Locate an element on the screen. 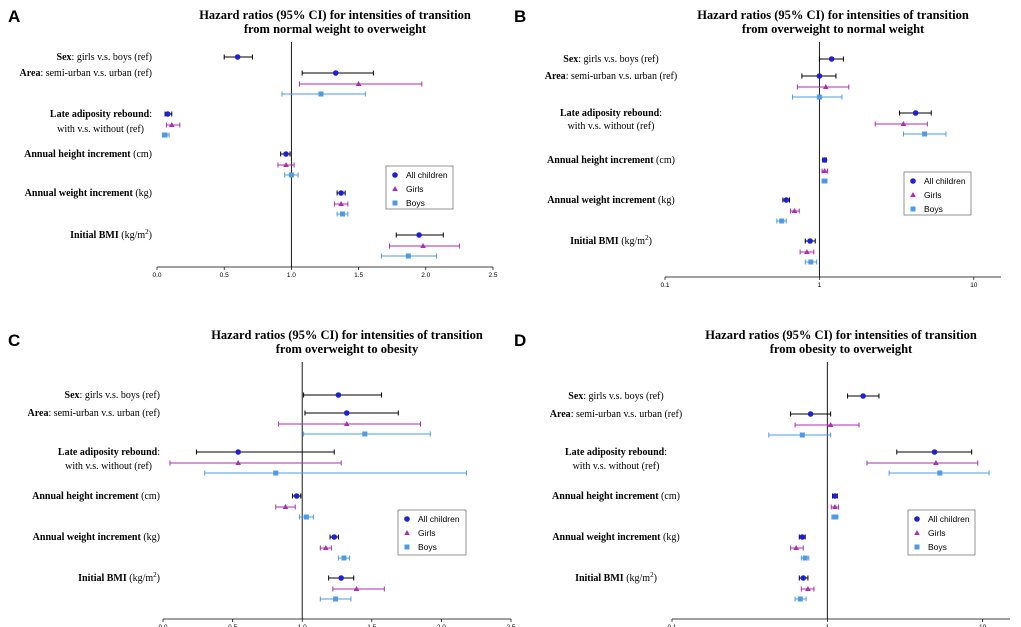 The width and height of the screenshot is (1021, 627). legend-label-boys: Boys is located at coordinates (937, 547).